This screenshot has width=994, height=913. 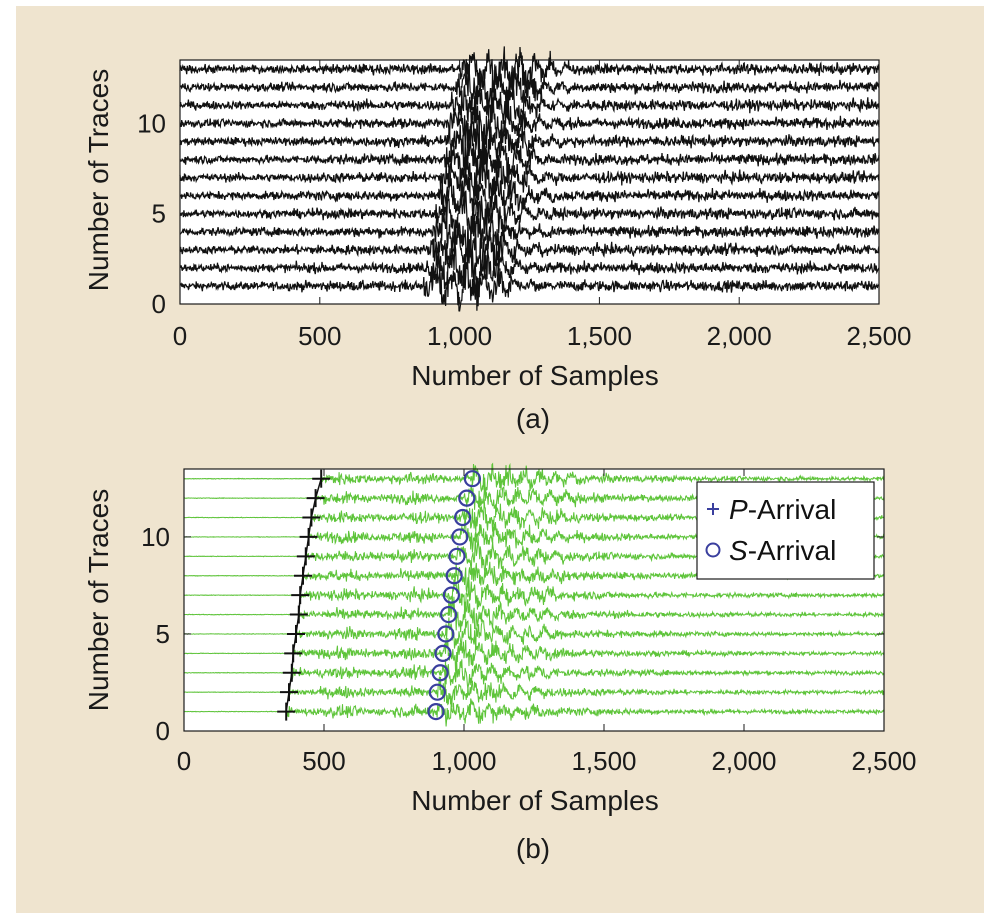 I want to click on panel-label-b: (b), so click(x=533, y=848).